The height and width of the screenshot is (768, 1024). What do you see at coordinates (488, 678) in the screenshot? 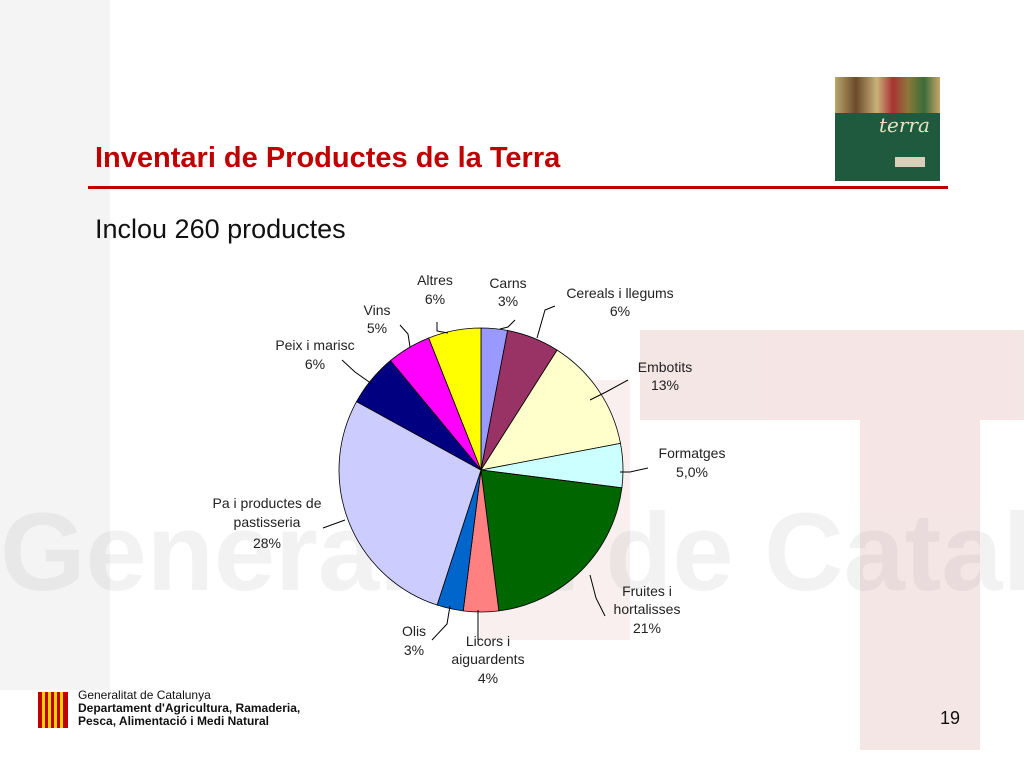
I see `slice-percent-label: 4%` at bounding box center [488, 678].